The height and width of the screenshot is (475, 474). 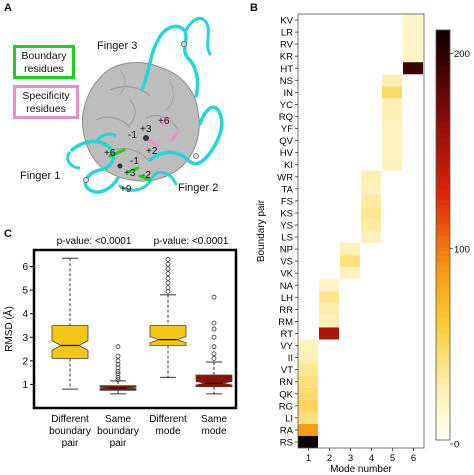 What do you see at coordinates (286, 250) in the screenshot?
I see `y-tick-label: NP` at bounding box center [286, 250].